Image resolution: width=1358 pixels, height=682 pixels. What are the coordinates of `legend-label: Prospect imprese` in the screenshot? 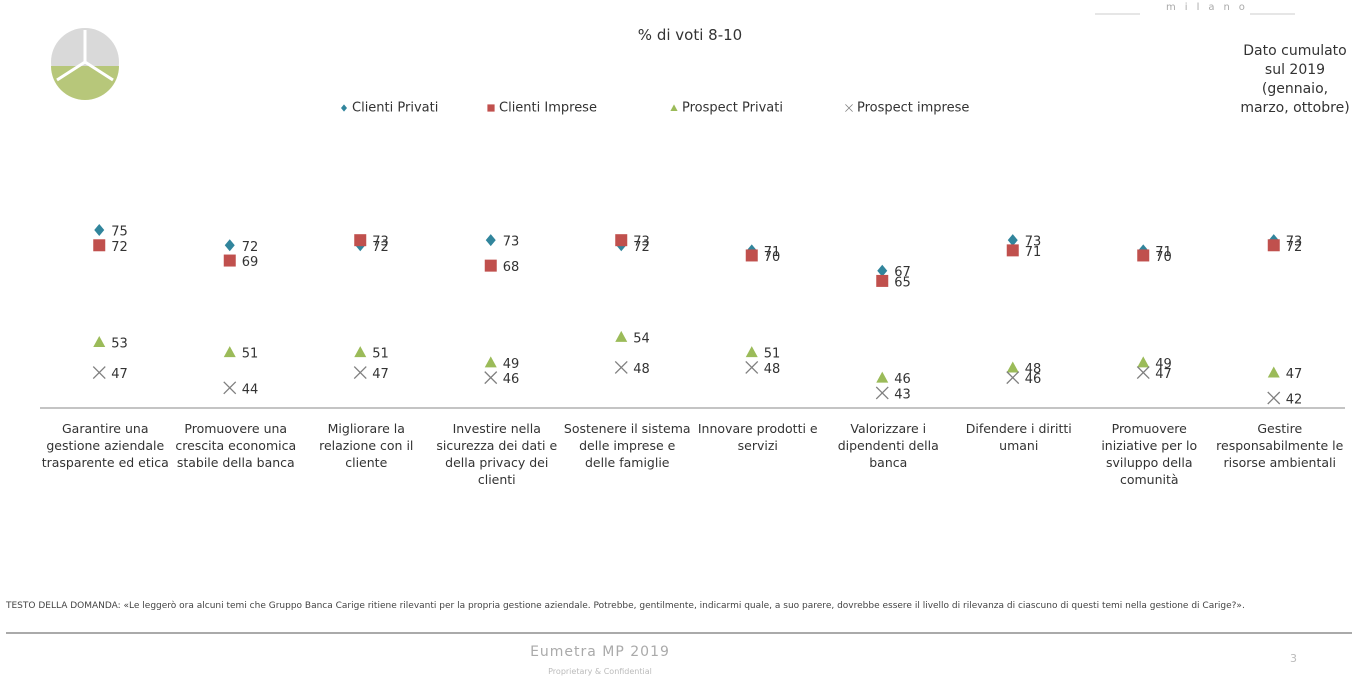 It's located at (913, 108).